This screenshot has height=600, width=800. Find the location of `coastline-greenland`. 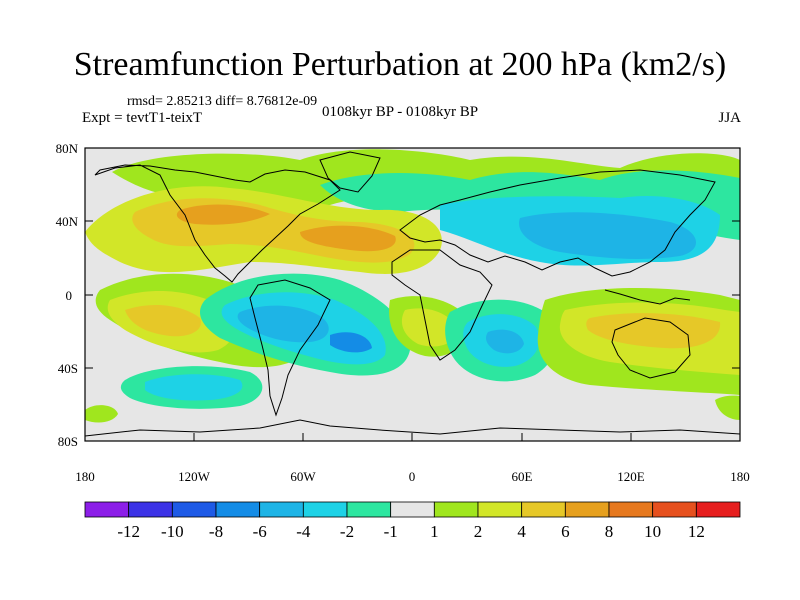

coastline-greenland is located at coordinates (350, 172).